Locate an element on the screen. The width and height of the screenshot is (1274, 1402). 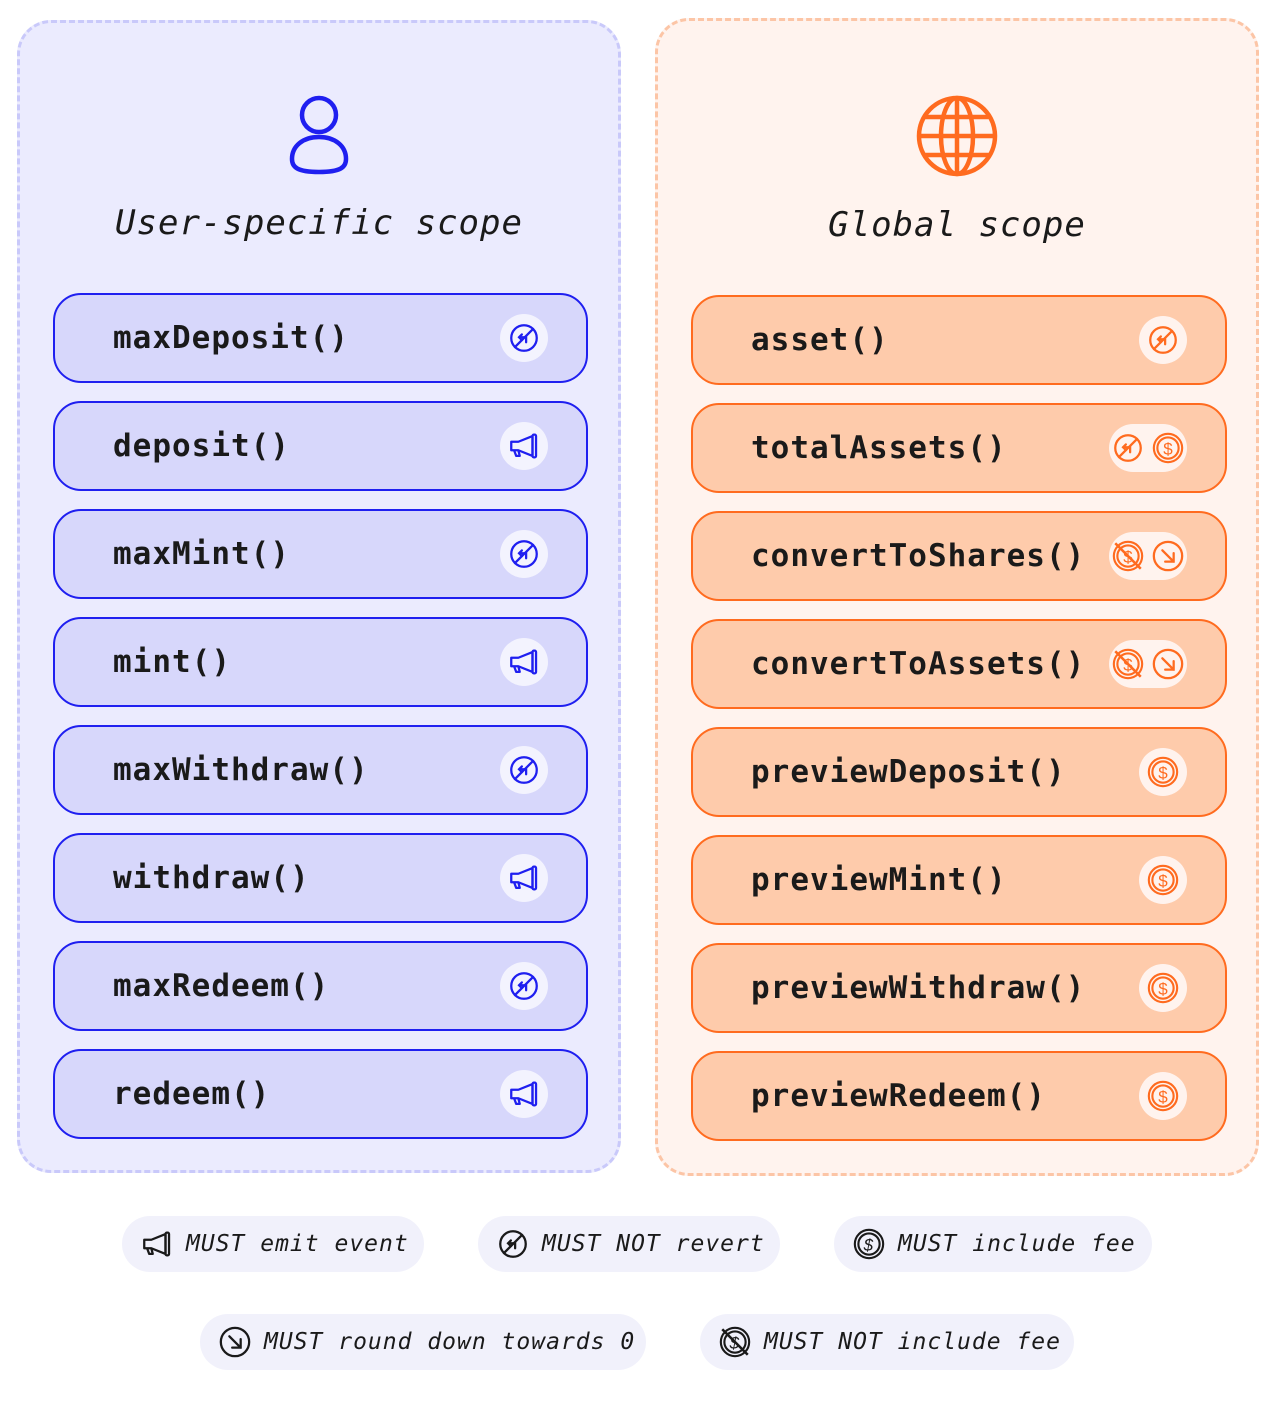
legend-label: MUST round down towards 0 is located at coordinates (450, 1342).